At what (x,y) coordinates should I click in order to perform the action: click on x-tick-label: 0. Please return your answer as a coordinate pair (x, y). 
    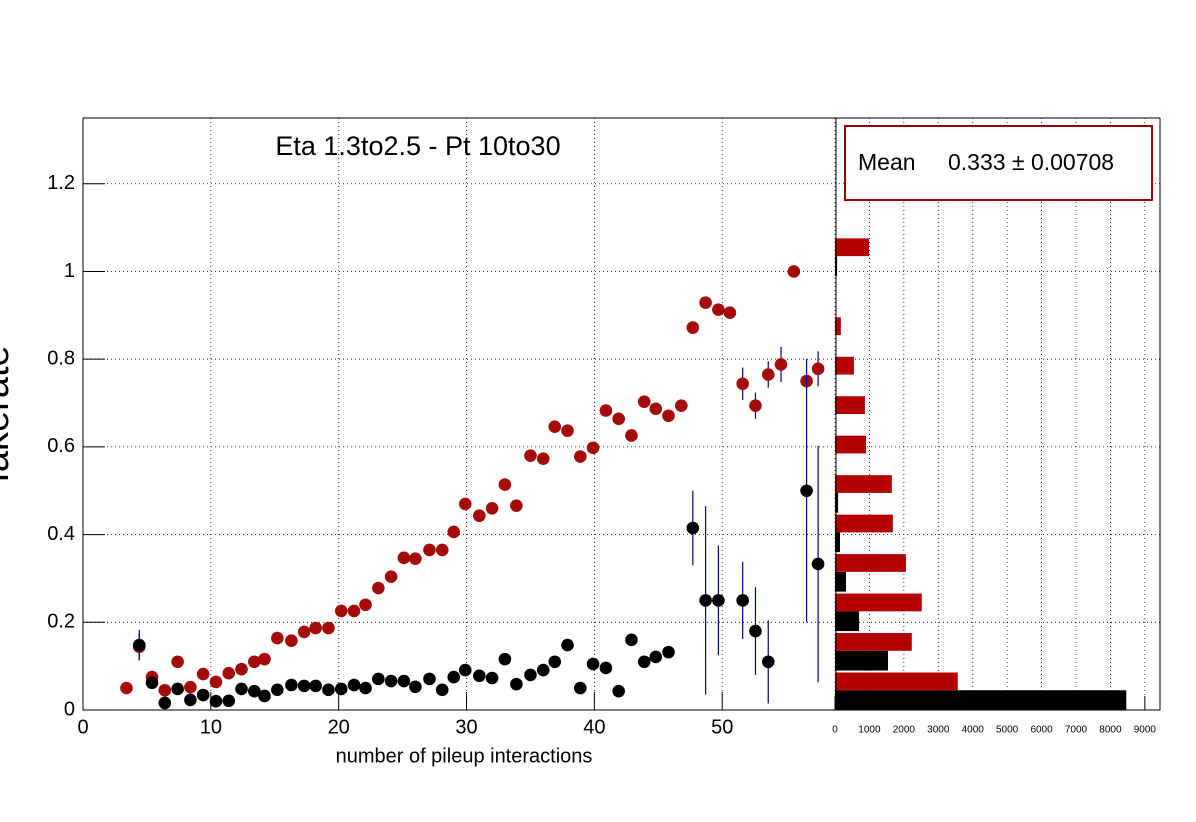
    Looking at the image, I should click on (82, 727).